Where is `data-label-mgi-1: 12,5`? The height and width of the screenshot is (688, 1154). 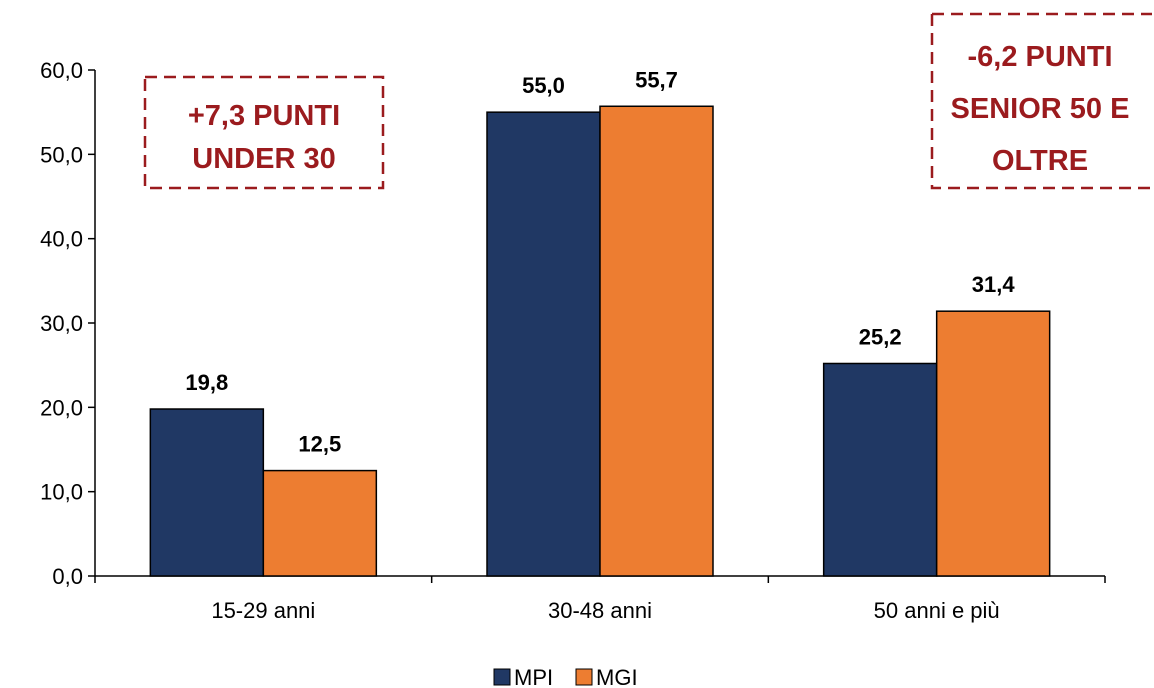 data-label-mgi-1: 12,5 is located at coordinates (319, 444).